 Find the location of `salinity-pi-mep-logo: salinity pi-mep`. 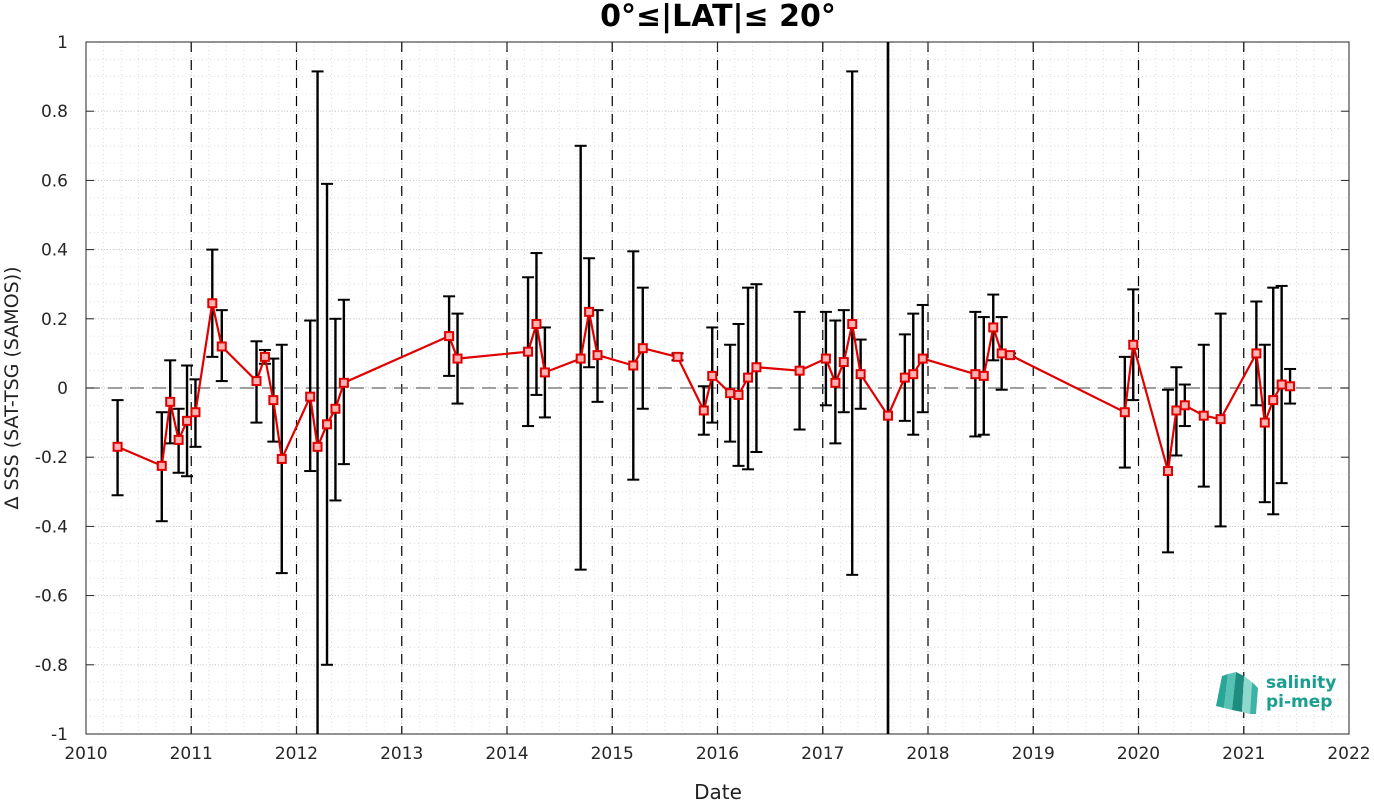

salinity-pi-mep-logo: salinity pi-mep is located at coordinates (1276, 693).